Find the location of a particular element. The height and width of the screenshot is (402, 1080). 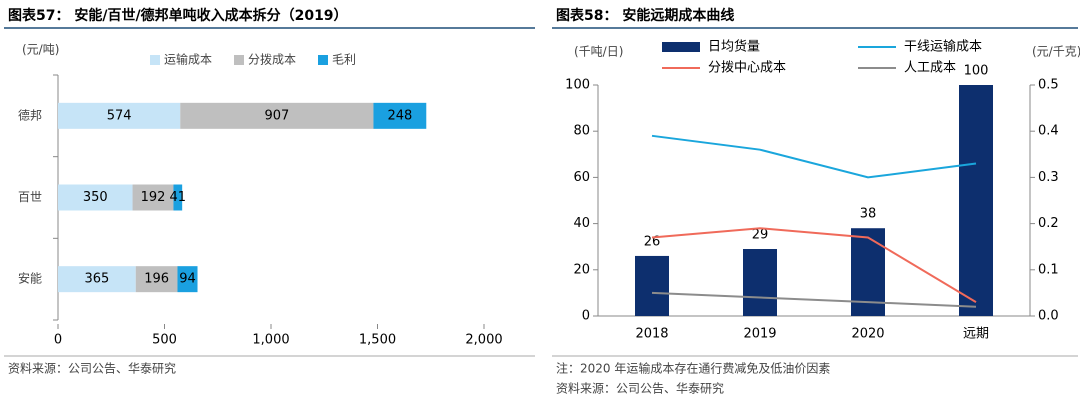

data-label: 350 is located at coordinates (95, 197).